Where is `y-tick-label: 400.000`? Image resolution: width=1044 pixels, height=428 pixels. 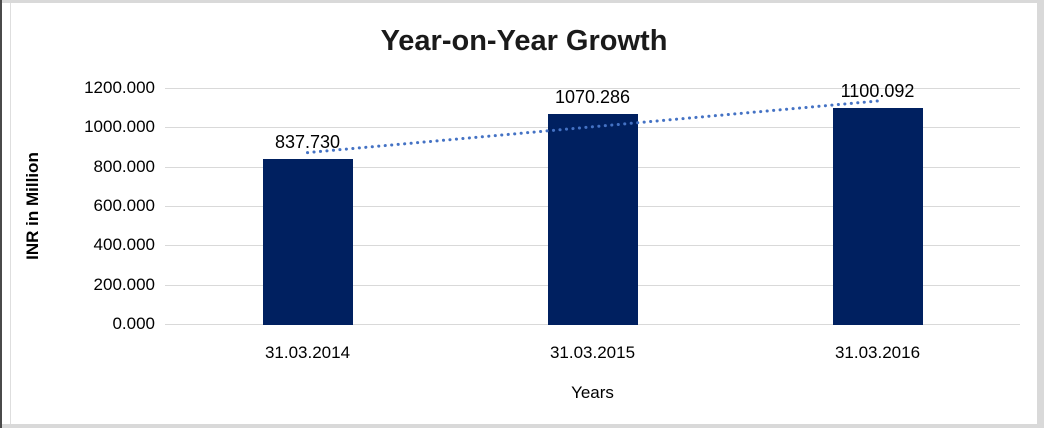
y-tick-label: 400.000 is located at coordinates (124, 245).